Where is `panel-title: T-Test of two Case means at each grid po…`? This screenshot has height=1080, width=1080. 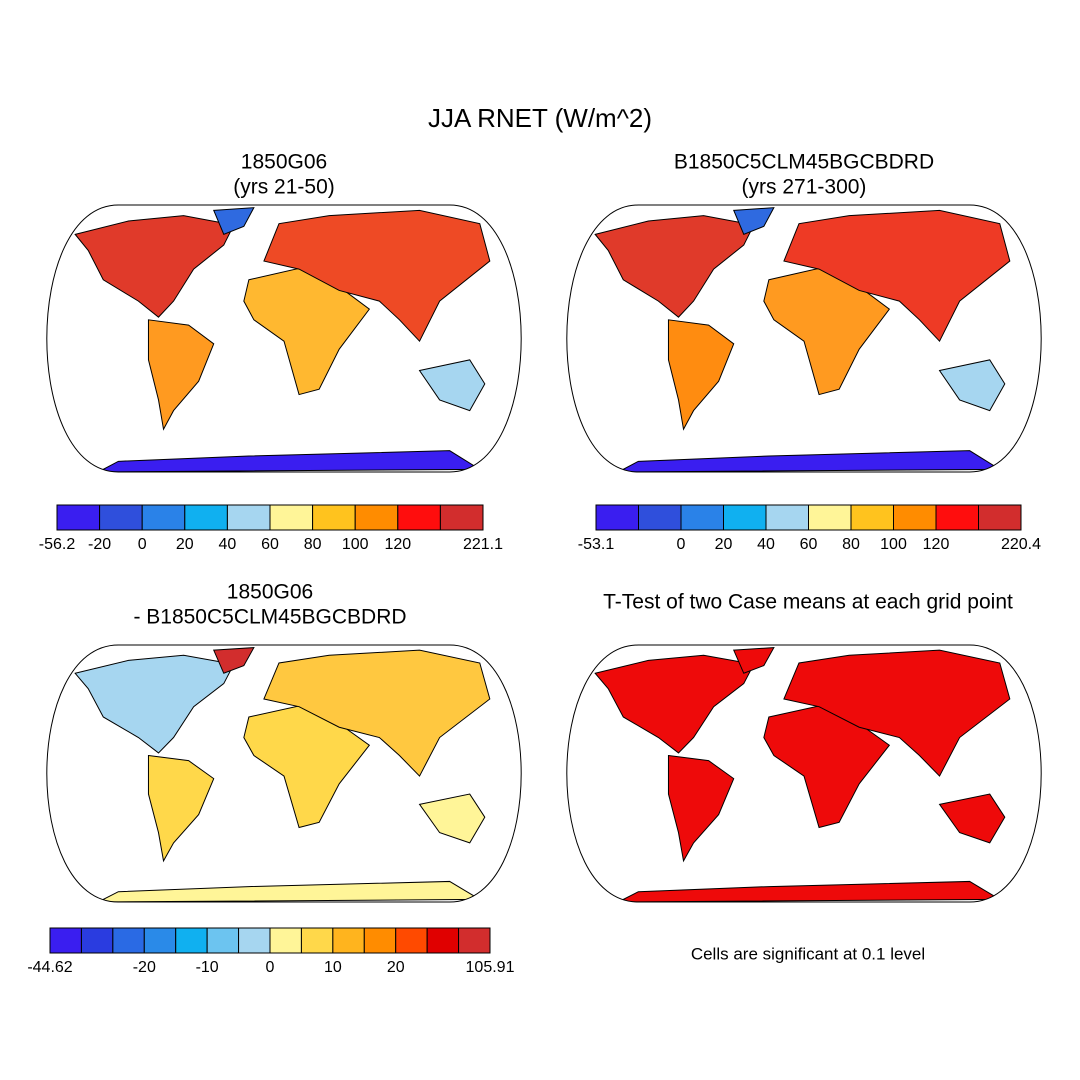 panel-title: T-Test of two Case means at each grid po… is located at coordinates (808, 602).